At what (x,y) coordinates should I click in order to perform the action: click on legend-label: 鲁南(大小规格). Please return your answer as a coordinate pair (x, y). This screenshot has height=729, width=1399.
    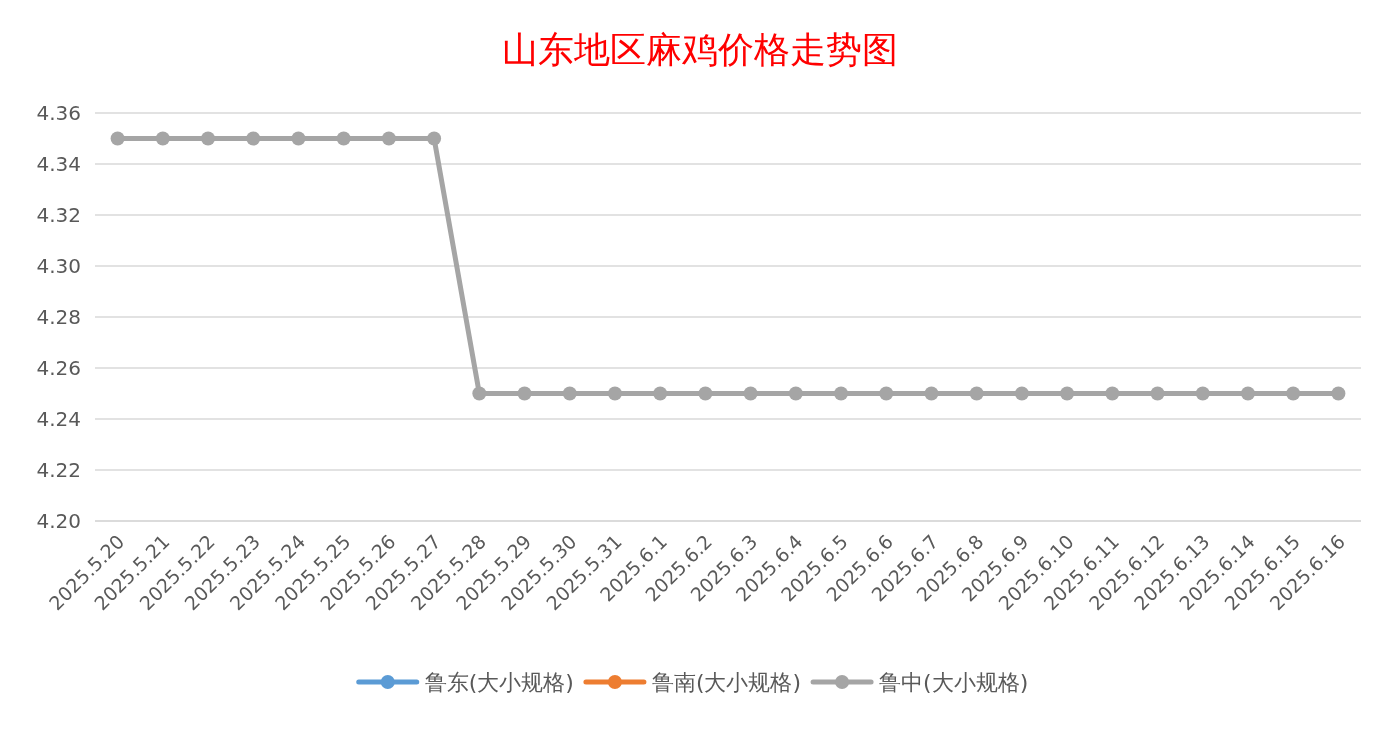
    Looking at the image, I should click on (726, 682).